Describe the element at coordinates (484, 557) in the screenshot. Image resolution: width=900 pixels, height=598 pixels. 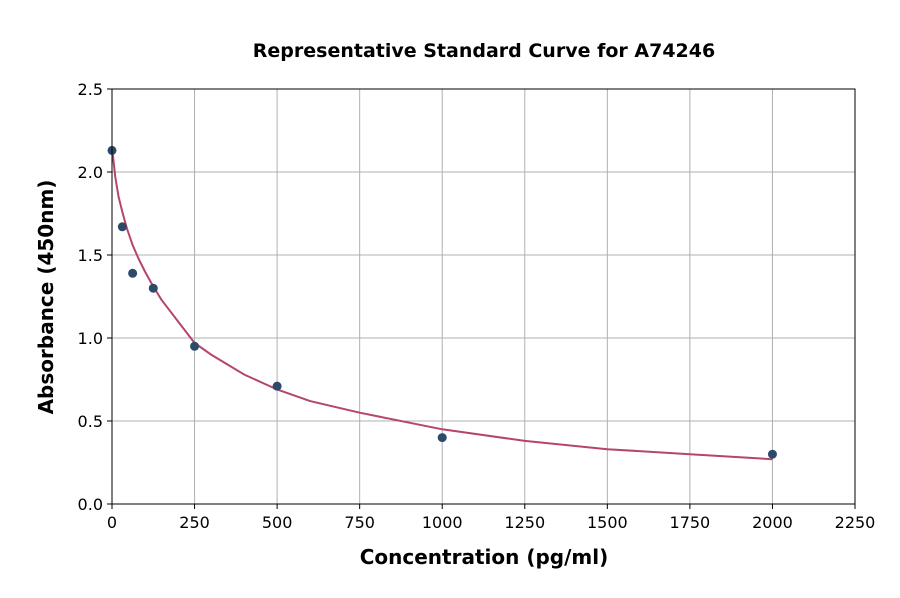
I see `x-axis-label: Concentration (pg/ml)` at that location.